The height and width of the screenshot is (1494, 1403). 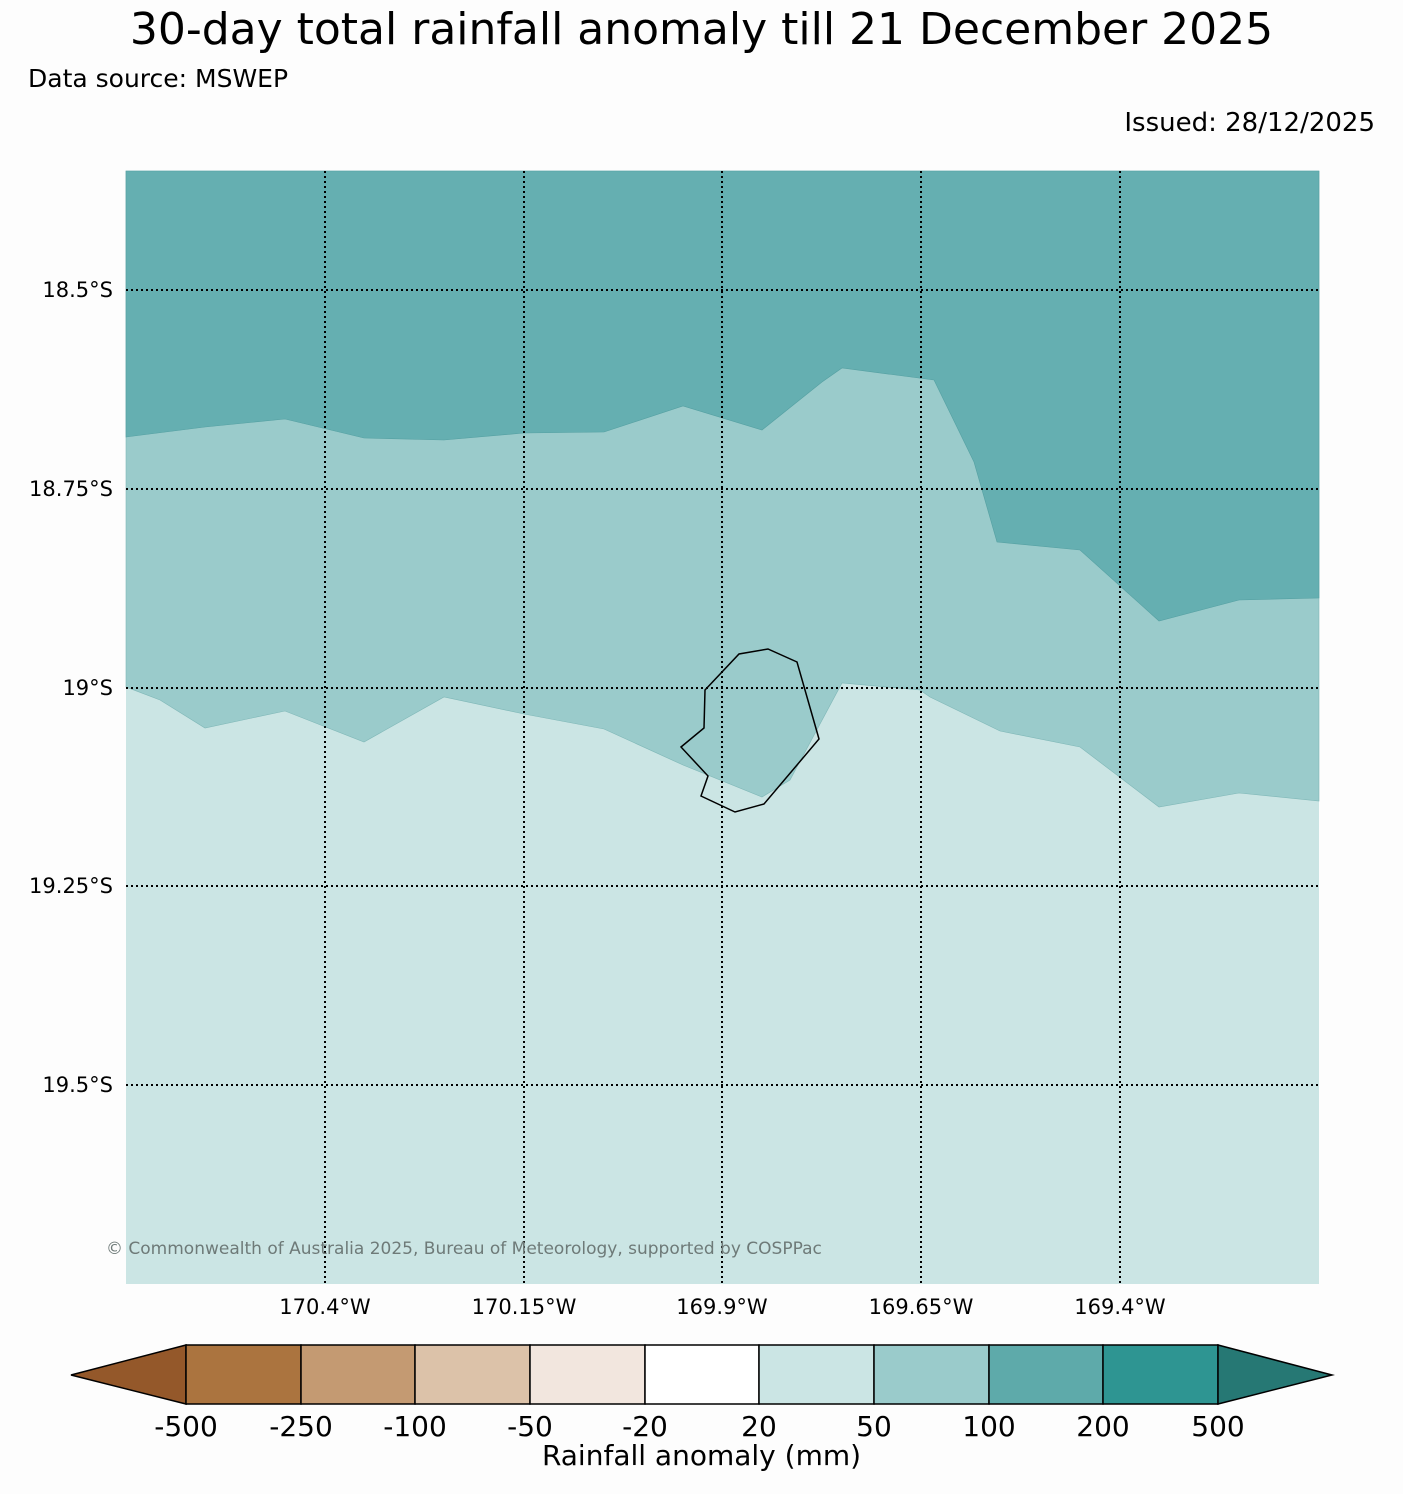 What do you see at coordinates (186, 1426) in the screenshot?
I see `colorbar-tick: -500` at bounding box center [186, 1426].